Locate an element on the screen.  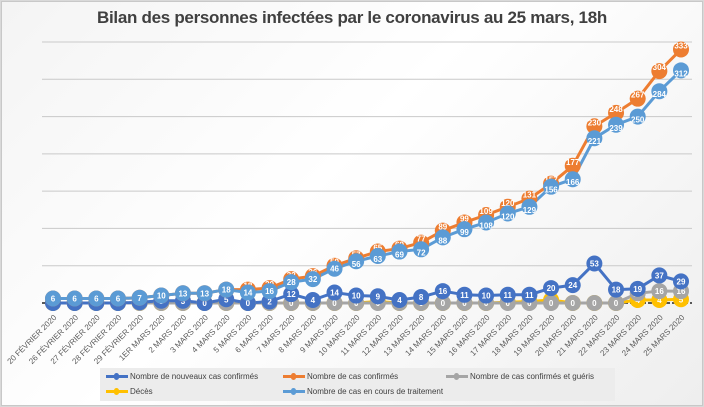
data-point: 333 is located at coordinates (681, 49).